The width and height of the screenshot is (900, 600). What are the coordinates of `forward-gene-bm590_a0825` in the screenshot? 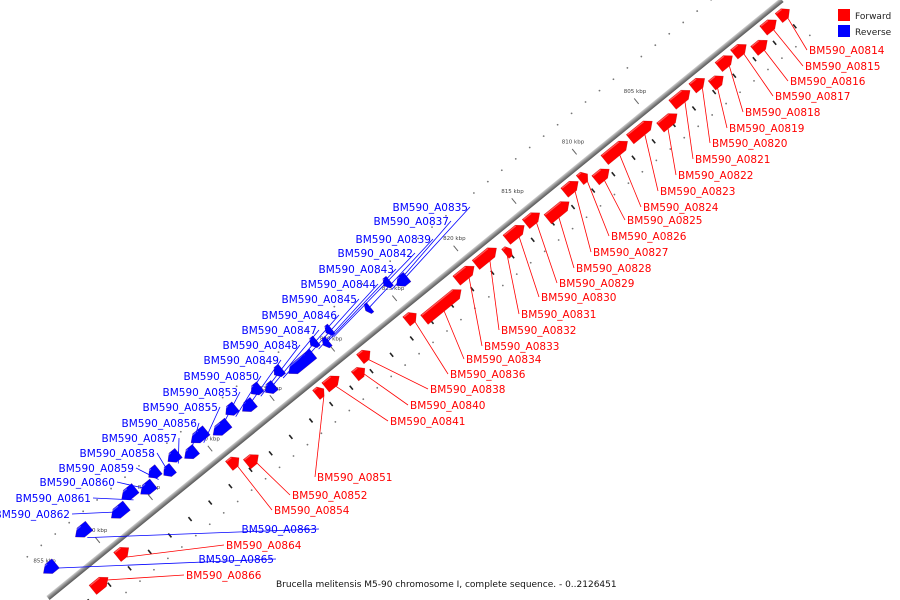 It's located at (602, 175).